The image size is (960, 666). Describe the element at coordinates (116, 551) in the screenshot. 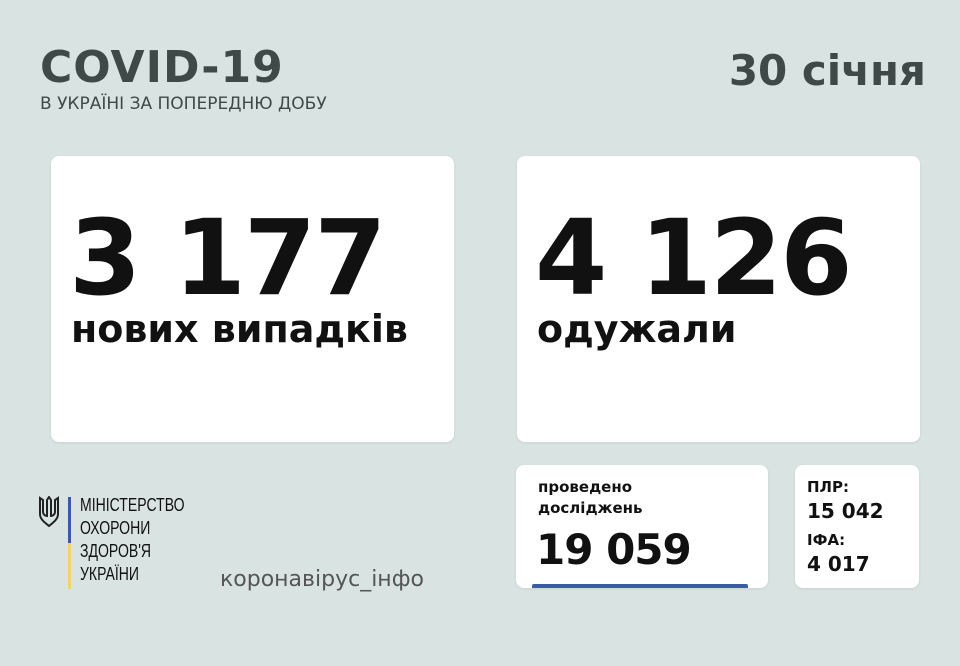

I see `ministry-line: ЗДОРОВ'Я` at that location.